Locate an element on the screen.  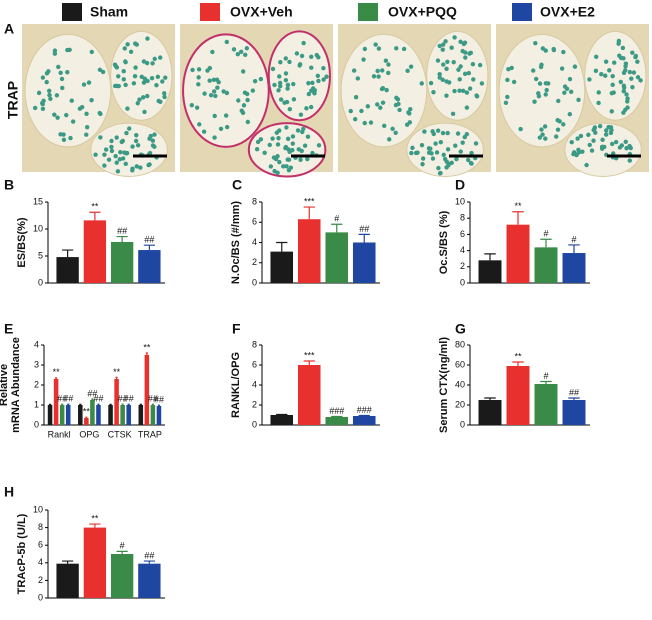
y-tick-label: 8 is located at coordinates (254, 201).